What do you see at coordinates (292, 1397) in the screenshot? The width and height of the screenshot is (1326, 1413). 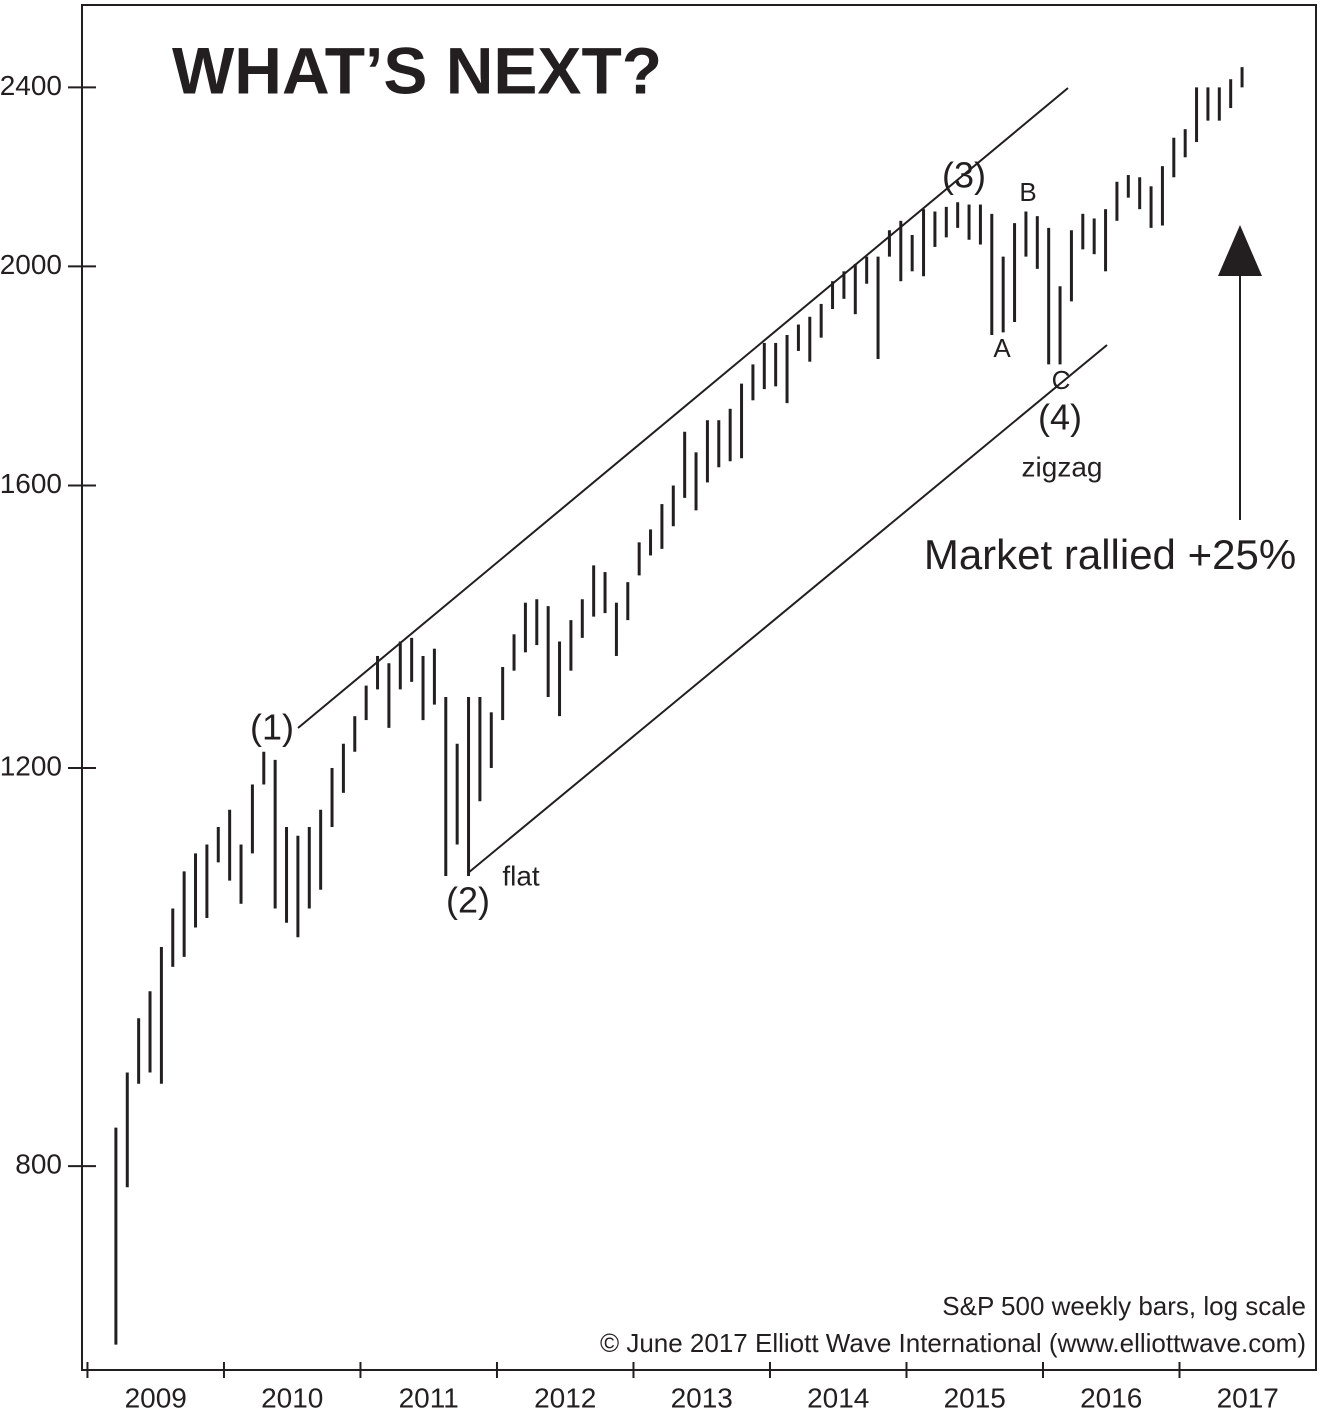 I see `x-tick-label: 2010` at bounding box center [292, 1397].